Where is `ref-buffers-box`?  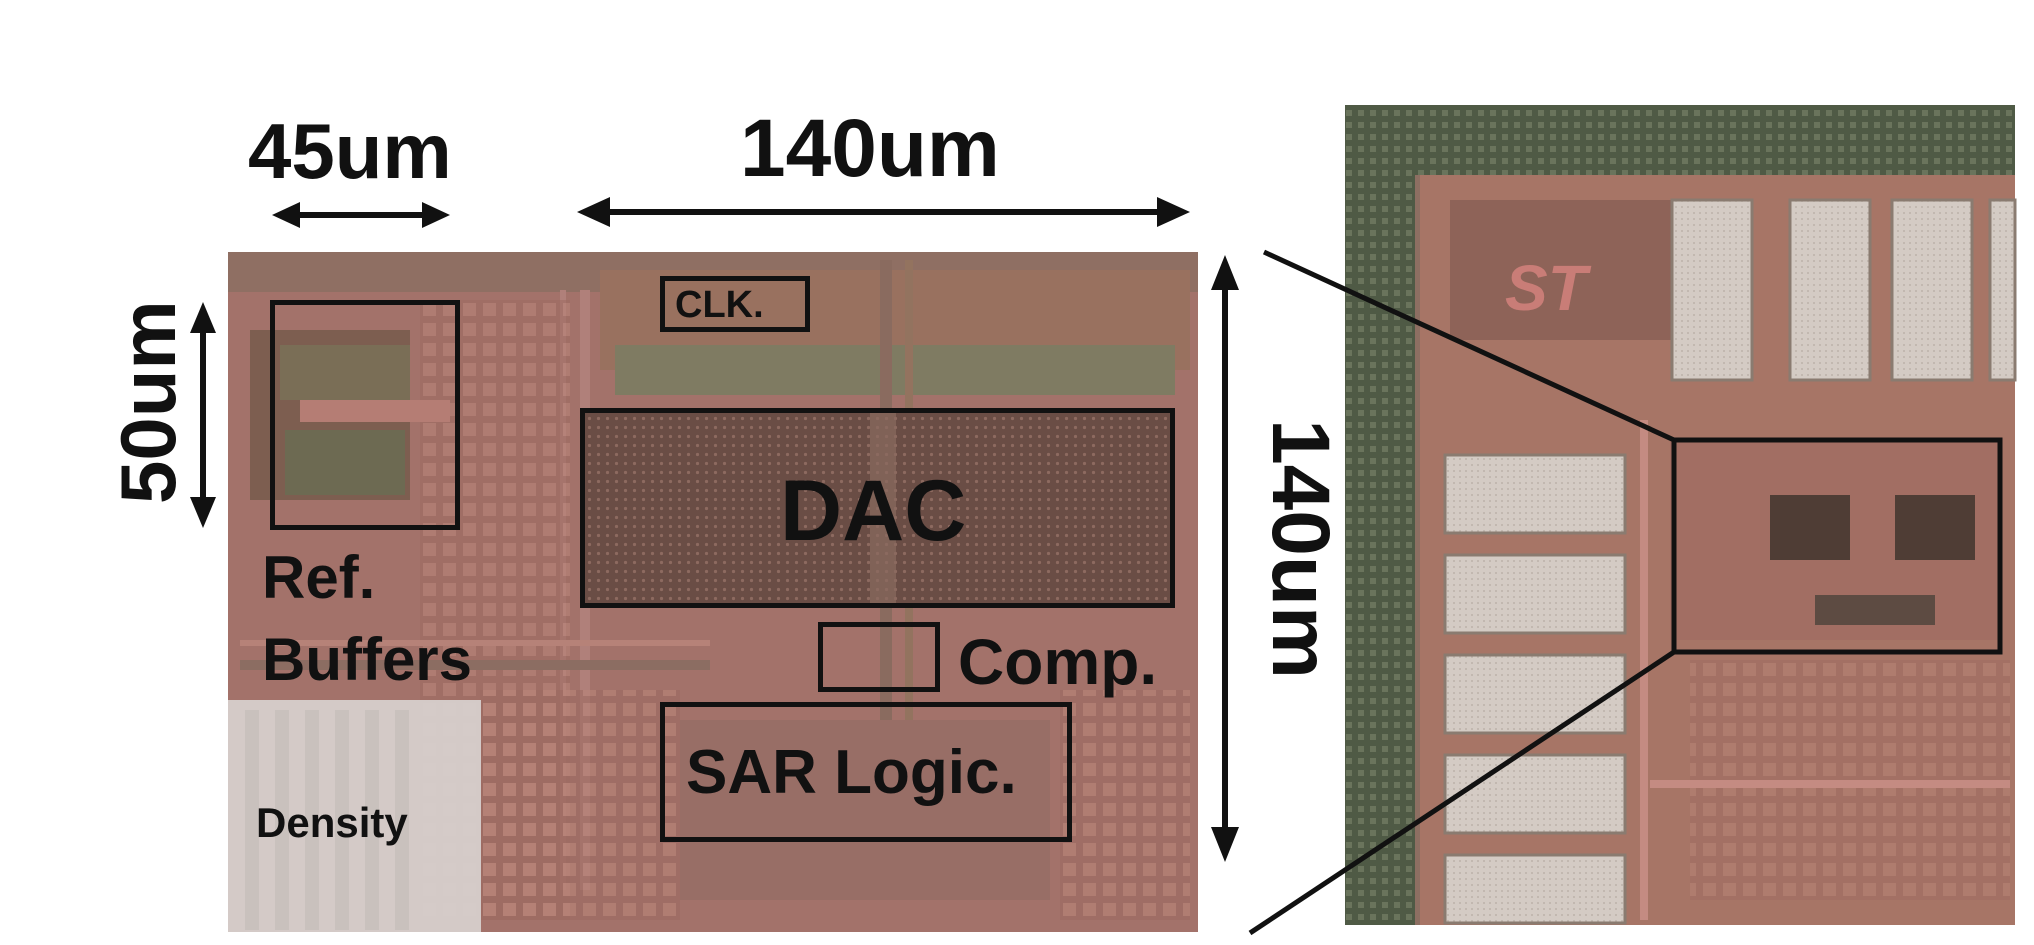
ref-buffers-box is located at coordinates (365, 415).